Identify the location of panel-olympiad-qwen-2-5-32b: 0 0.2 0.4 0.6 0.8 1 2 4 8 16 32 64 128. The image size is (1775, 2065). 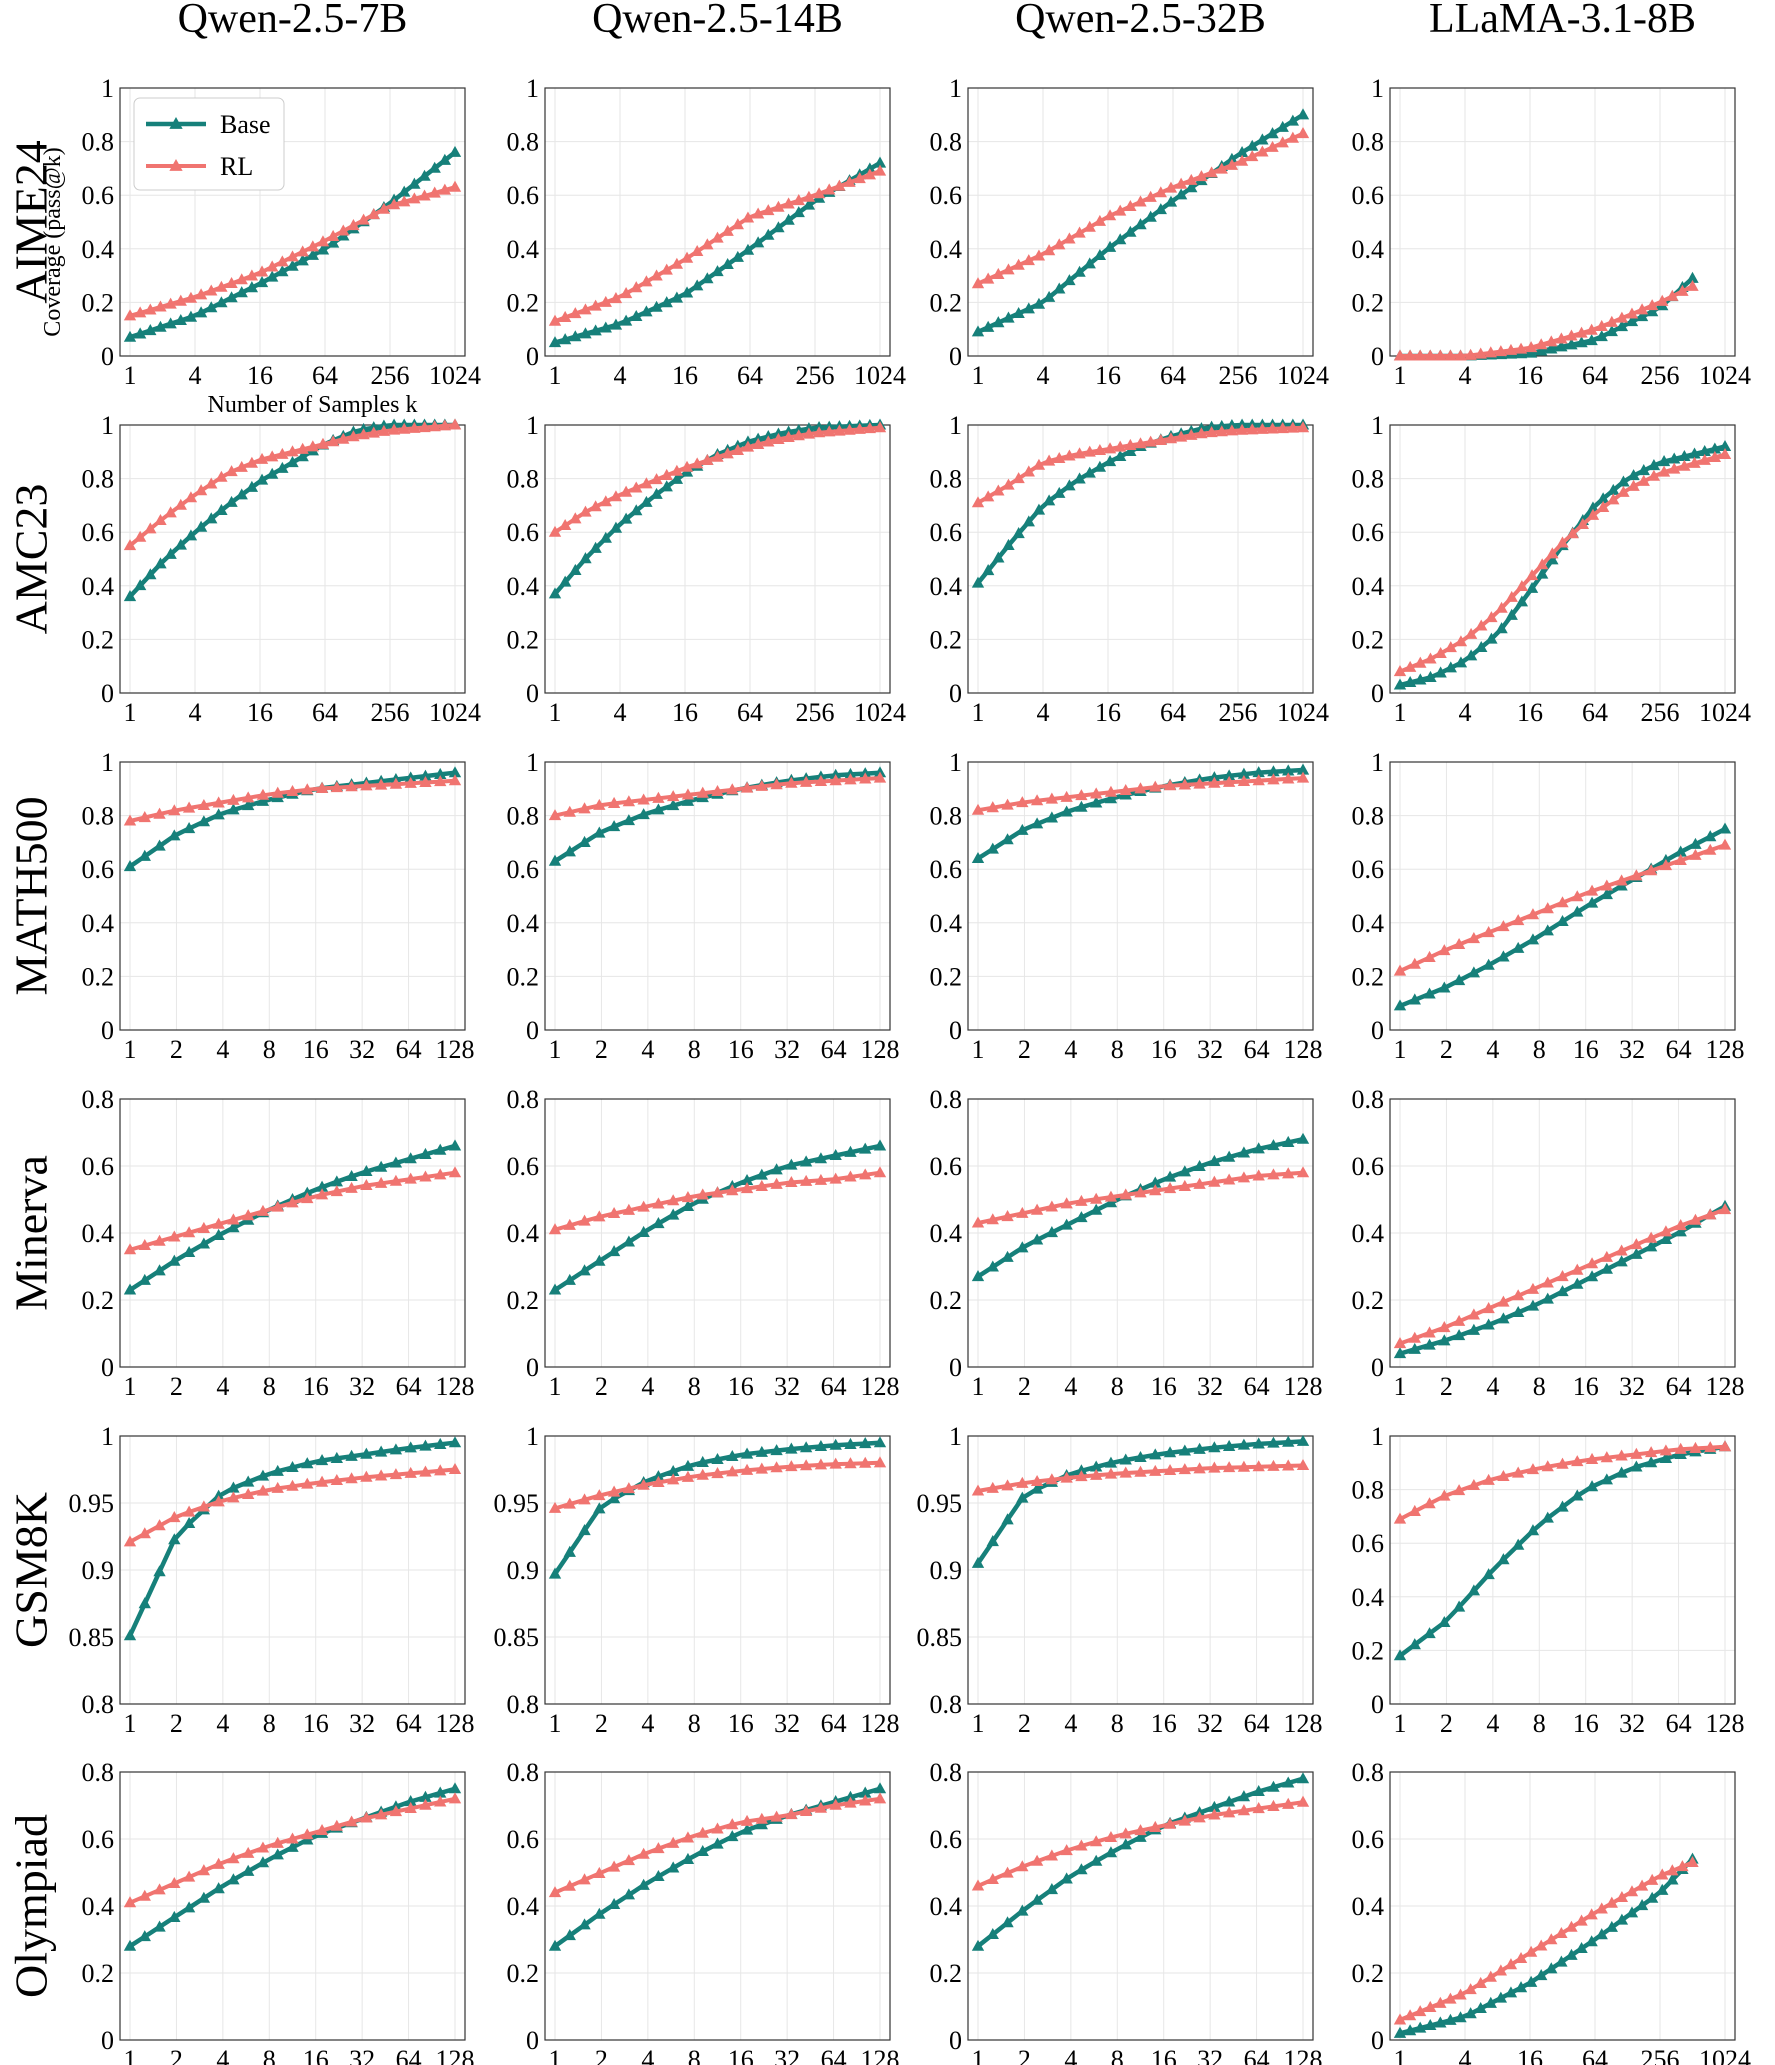
(1126, 1911).